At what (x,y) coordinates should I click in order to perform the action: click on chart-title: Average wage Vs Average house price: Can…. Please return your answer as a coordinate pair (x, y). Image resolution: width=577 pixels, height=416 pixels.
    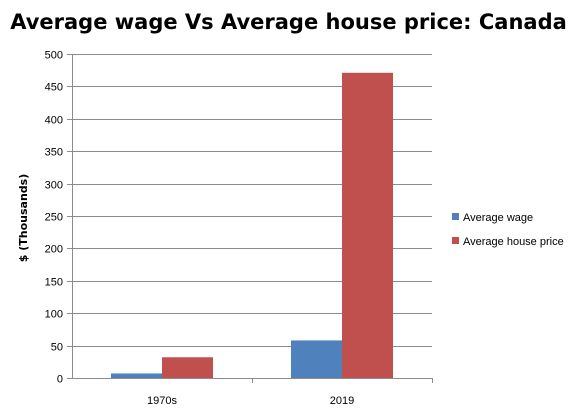
    Looking at the image, I should click on (288, 22).